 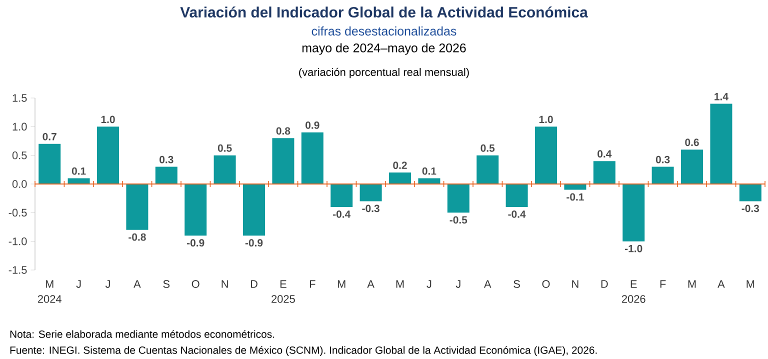 I want to click on data-label: 0.6, so click(x=692, y=142).